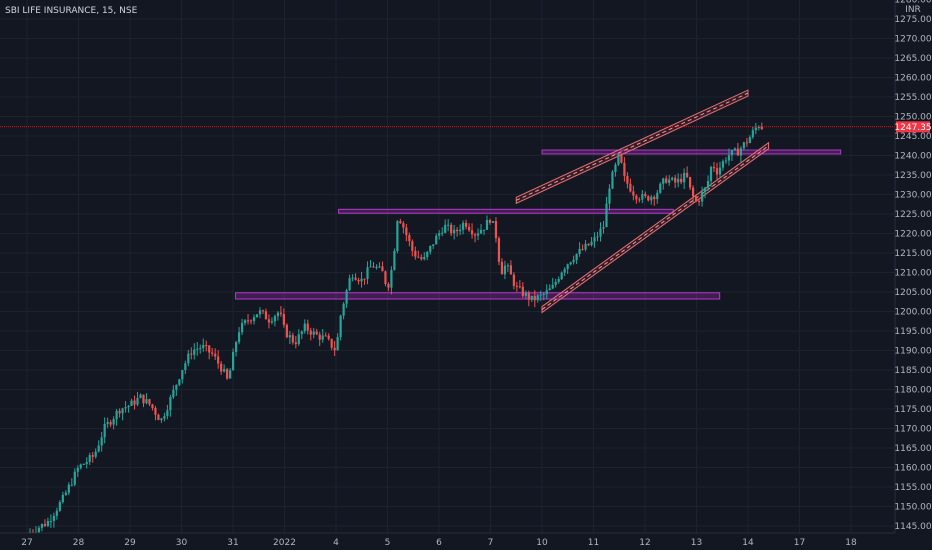 The height and width of the screenshot is (550, 932). Describe the element at coordinates (26, 543) in the screenshot. I see `time-tick-label: 27` at that location.